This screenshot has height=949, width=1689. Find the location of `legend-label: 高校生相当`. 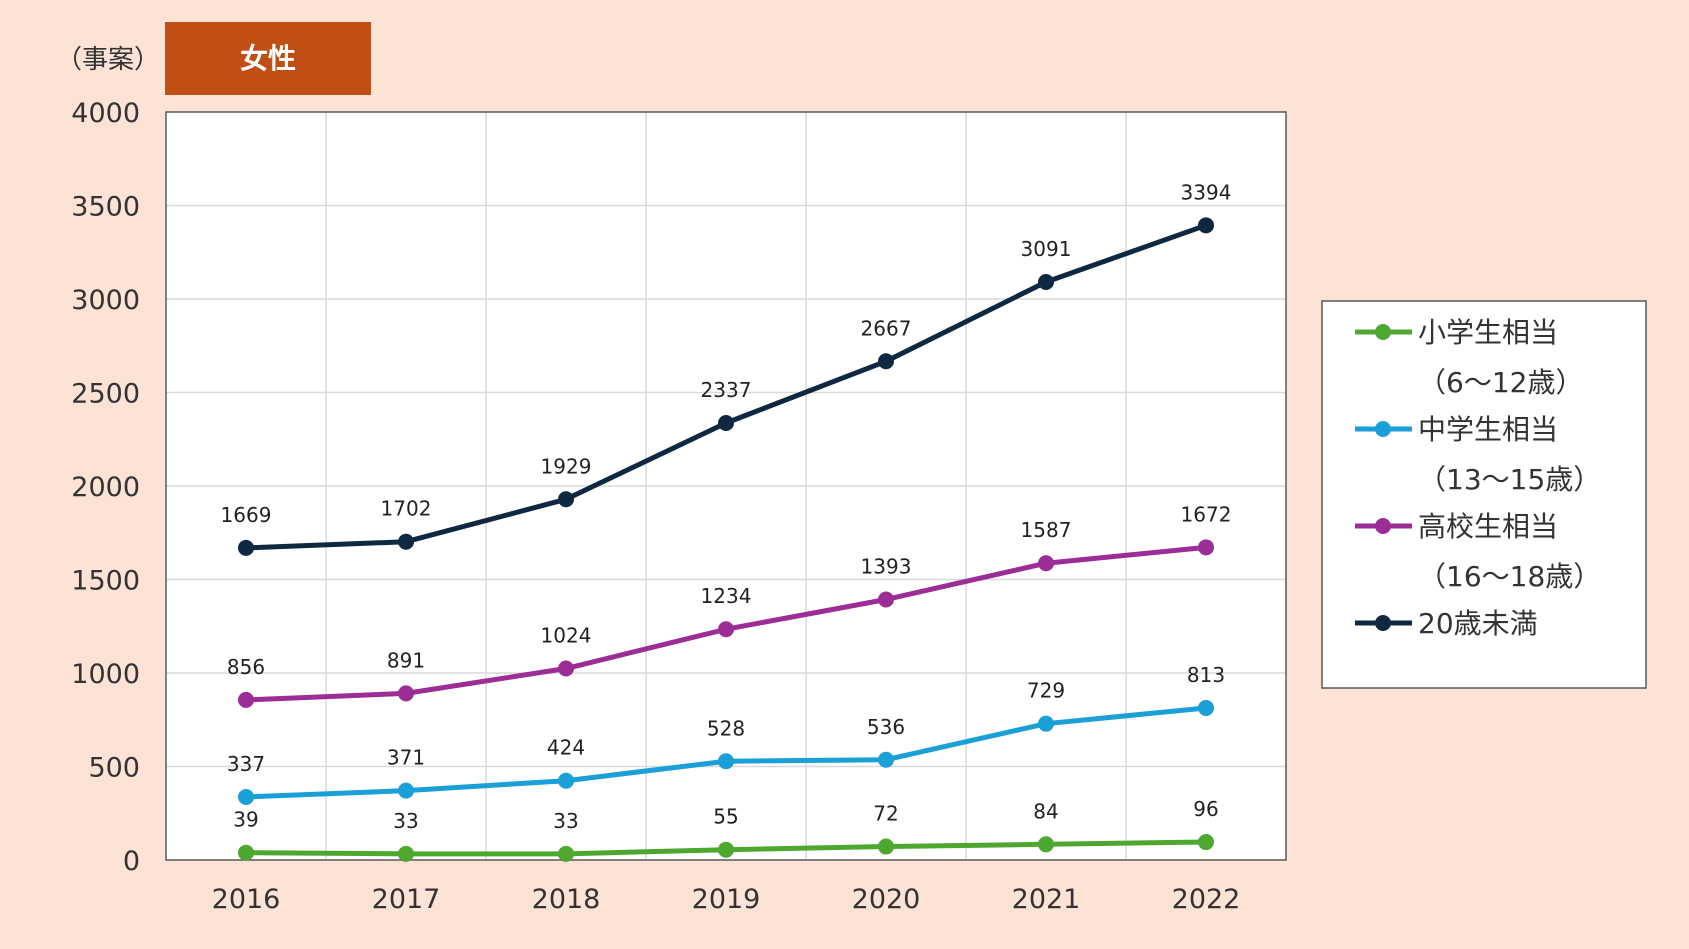

legend-label: 高校生相当 is located at coordinates (1488, 526).